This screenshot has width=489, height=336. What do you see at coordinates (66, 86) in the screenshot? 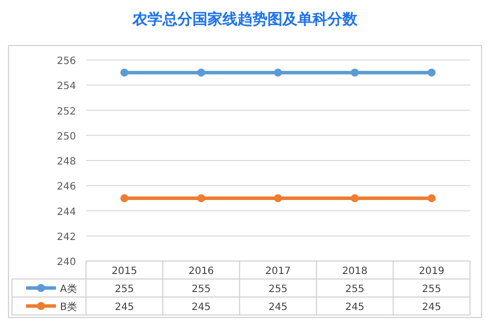
I see `y-tick-label: 254` at bounding box center [66, 86].